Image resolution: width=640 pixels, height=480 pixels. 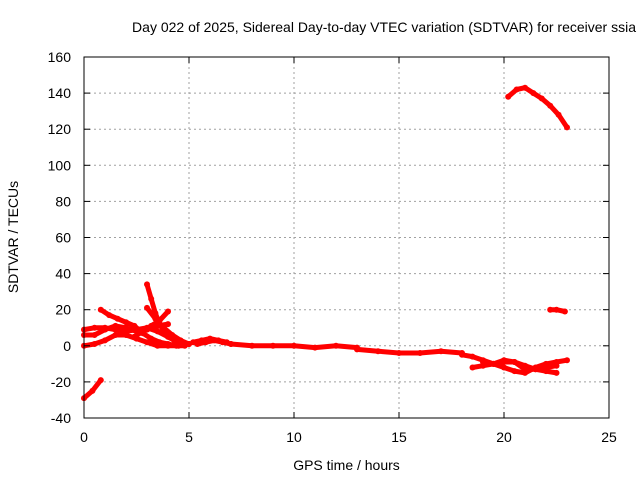 What do you see at coordinates (346, 465) in the screenshot?
I see `x-axis-label: GPS time / hours` at bounding box center [346, 465].